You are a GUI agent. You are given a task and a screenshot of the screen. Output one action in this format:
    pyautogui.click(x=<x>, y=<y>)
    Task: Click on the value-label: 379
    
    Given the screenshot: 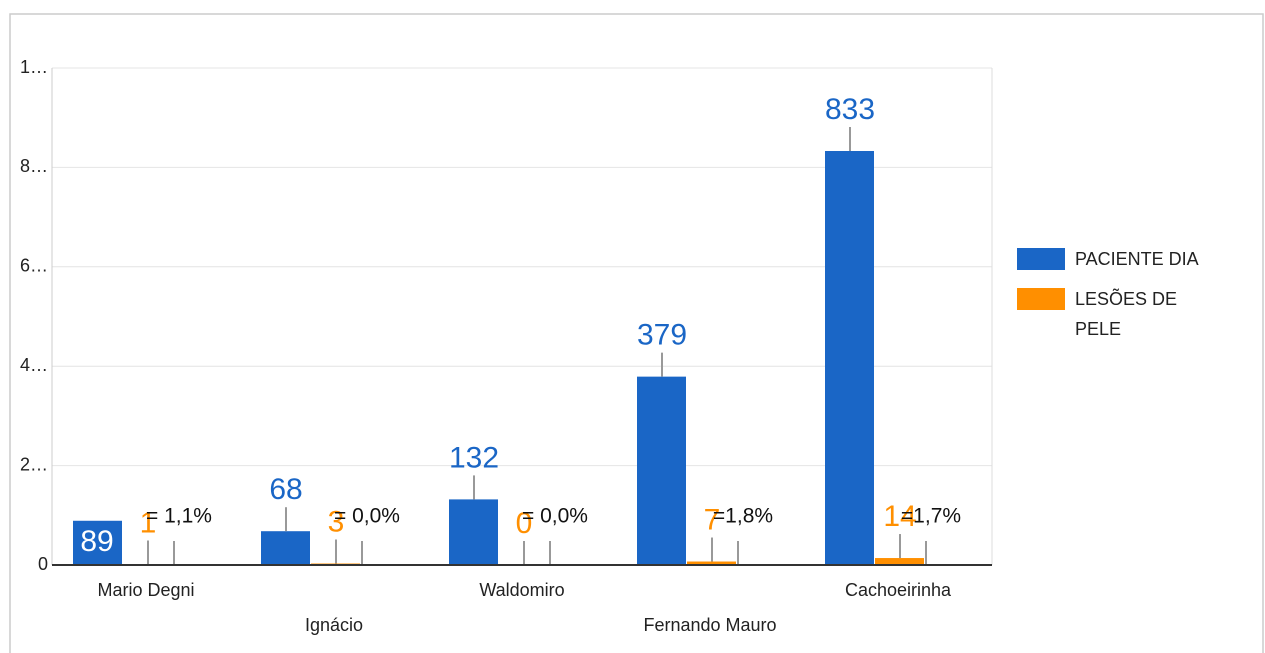 What is the action you would take?
    pyautogui.click(x=662, y=335)
    